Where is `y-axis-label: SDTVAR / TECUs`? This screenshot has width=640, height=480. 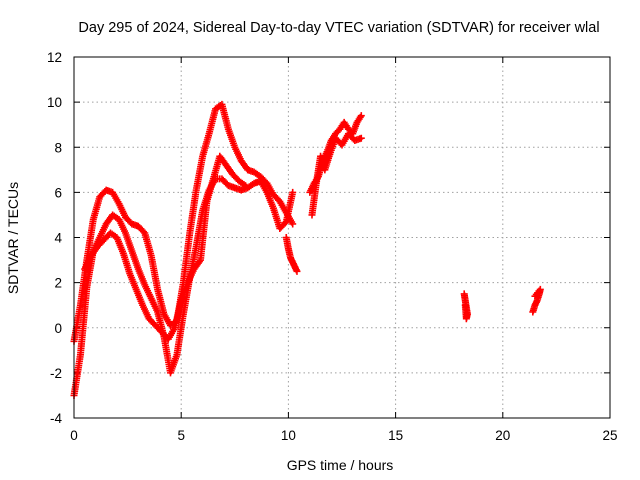 y-axis-label: SDTVAR / TECUs is located at coordinates (13, 238).